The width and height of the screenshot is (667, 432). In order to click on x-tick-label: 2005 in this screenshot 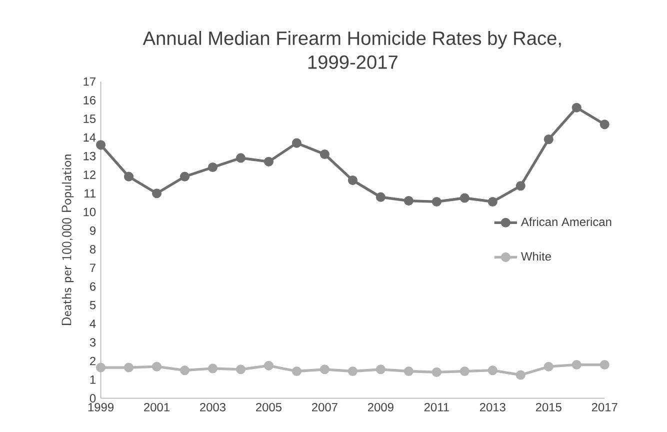, I will do `click(269, 407)`.